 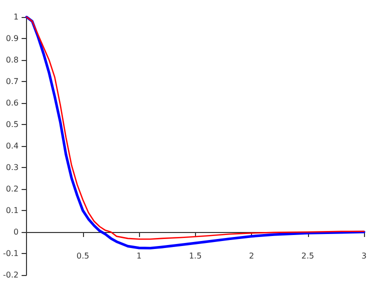 I want to click on x-tick-label: 2, so click(x=251, y=256).